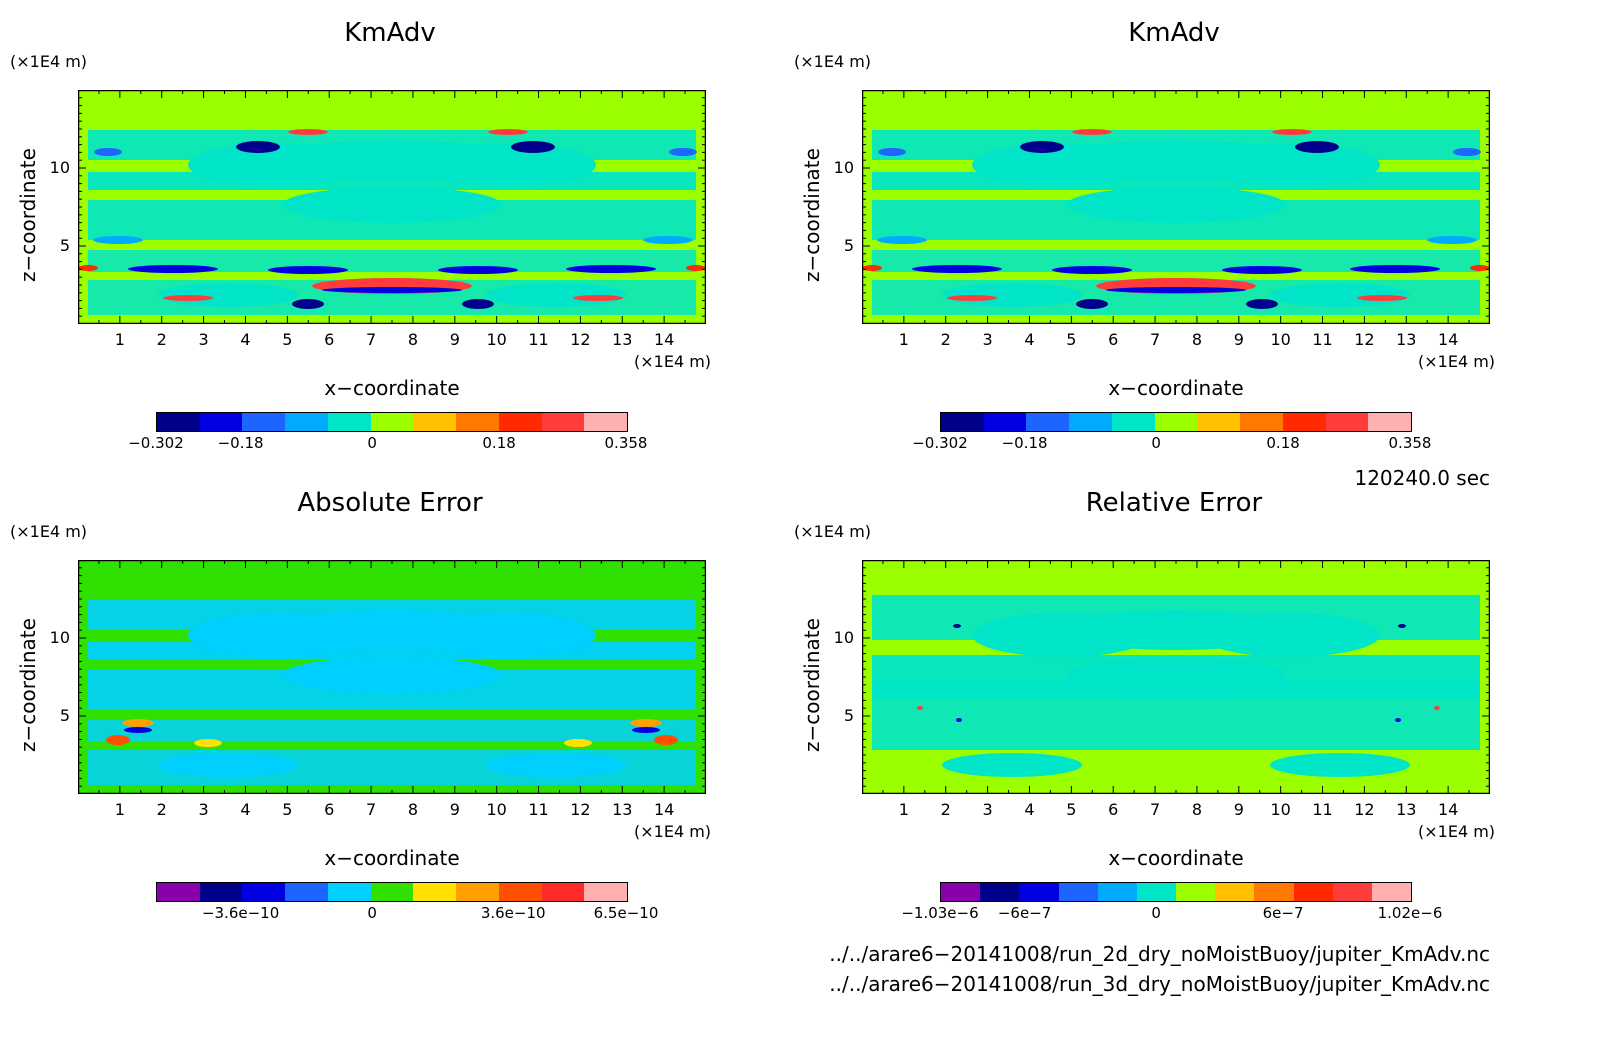 The image size is (1604, 1054). What do you see at coordinates (1174, 503) in the screenshot?
I see `chart-title: Relative Error` at bounding box center [1174, 503].